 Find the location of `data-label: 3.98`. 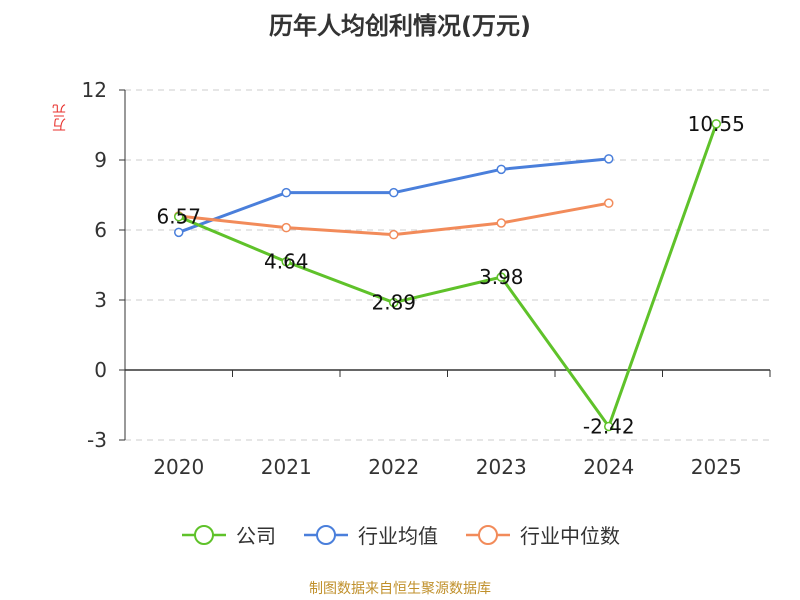

data-label: 3.98 is located at coordinates (501, 277).